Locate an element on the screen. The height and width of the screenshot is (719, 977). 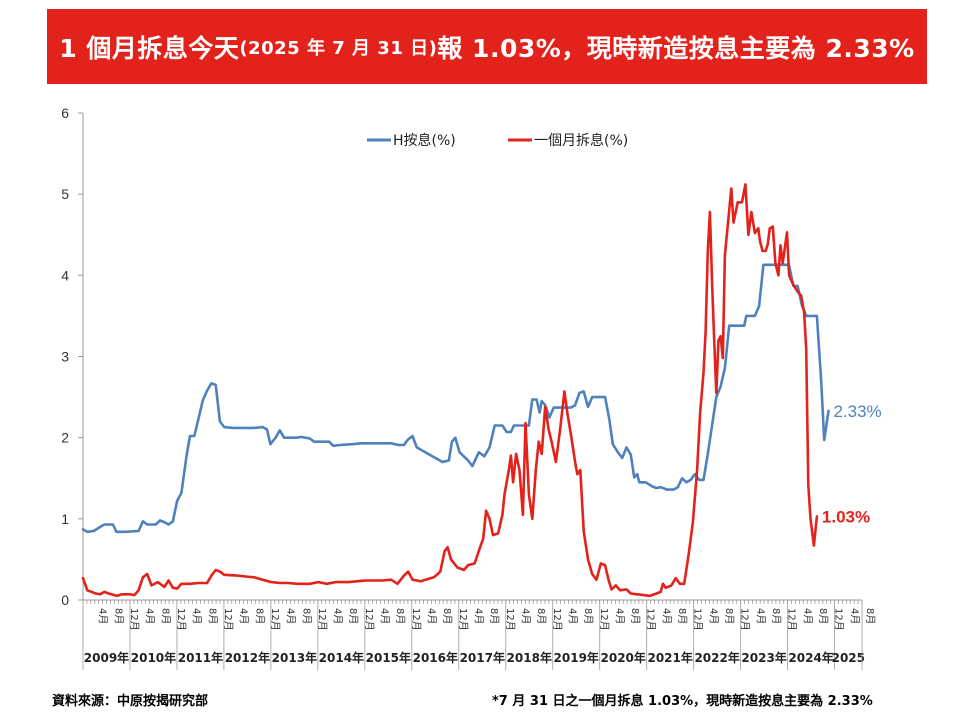
x-year-label: 2017年 is located at coordinates (482, 657).